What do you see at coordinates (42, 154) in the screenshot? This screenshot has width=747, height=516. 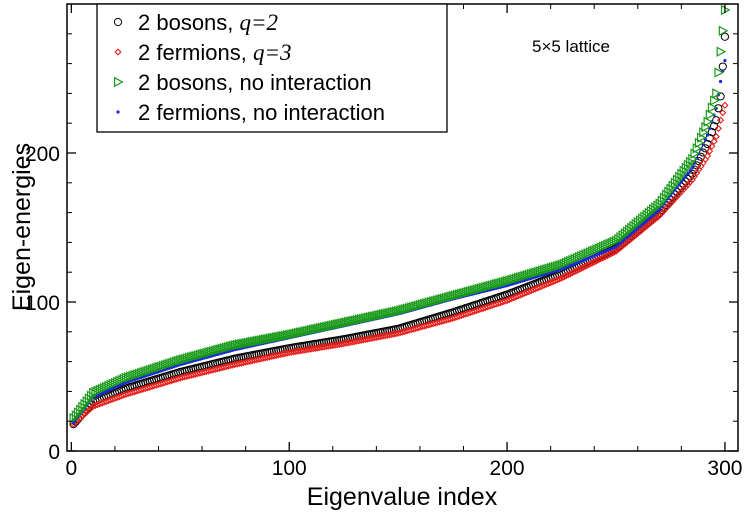 I see `y-tick-label: 200` at bounding box center [42, 154].